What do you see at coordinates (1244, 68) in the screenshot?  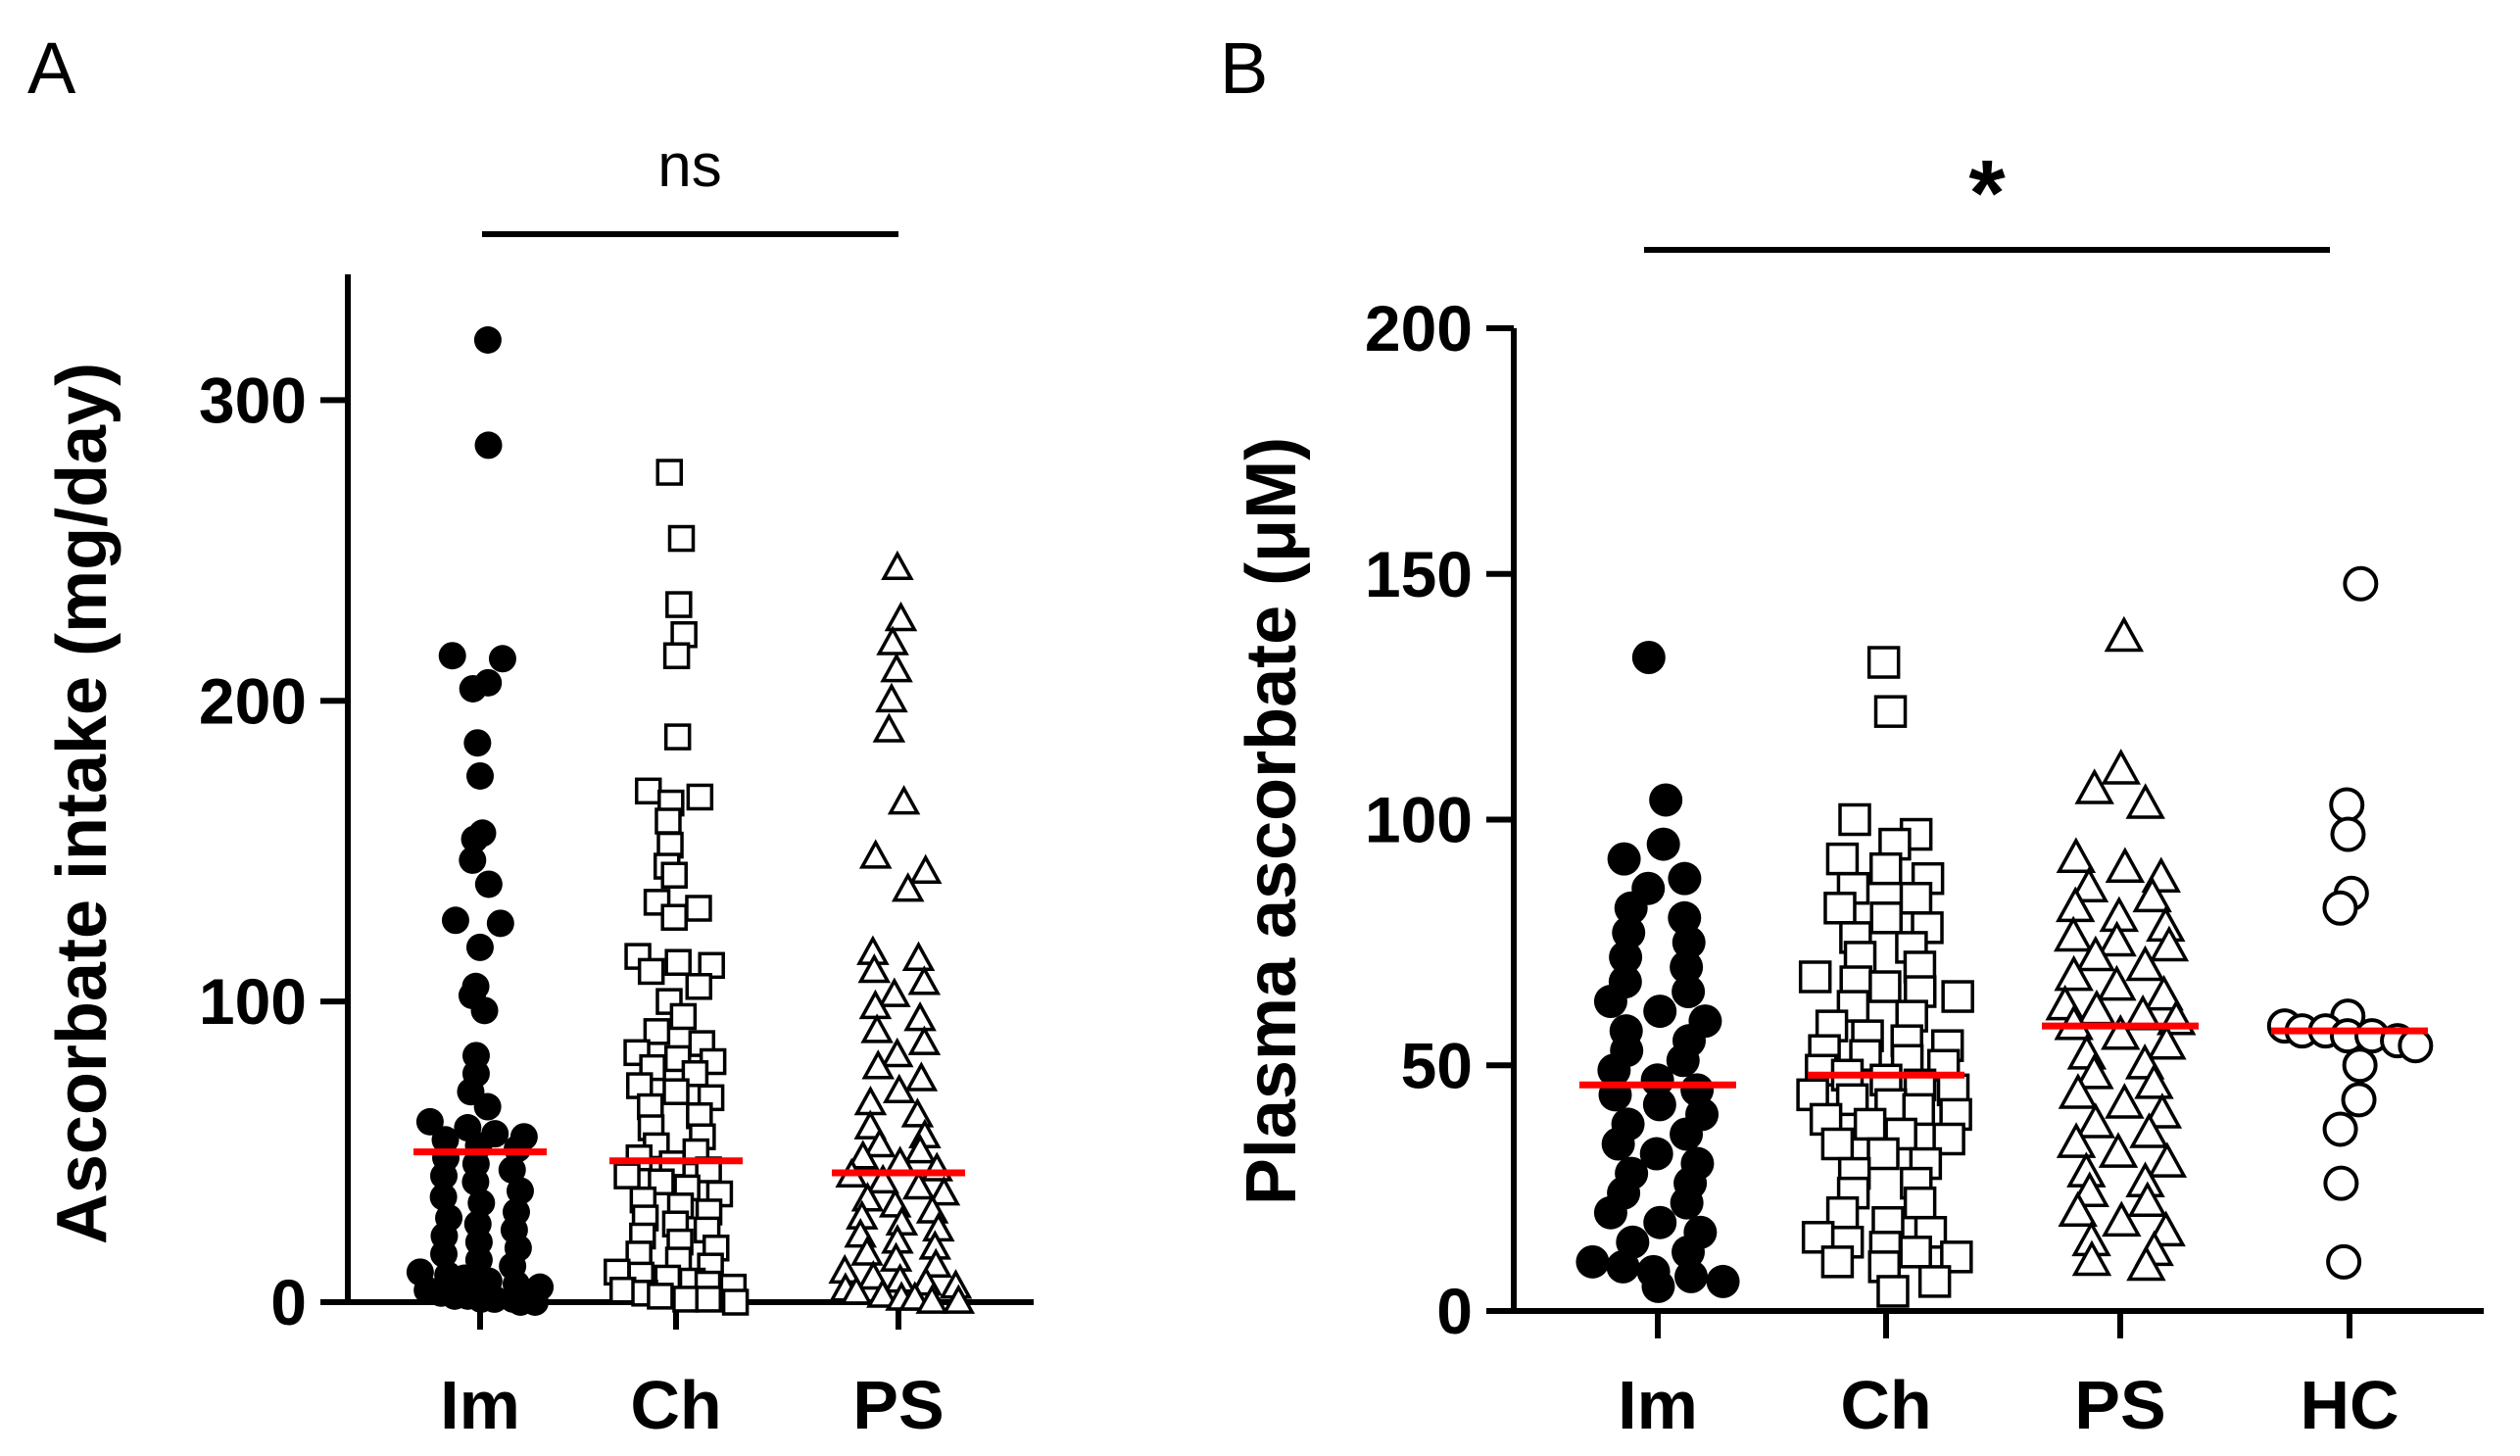 I see `panel-letter-b: B` at bounding box center [1244, 68].